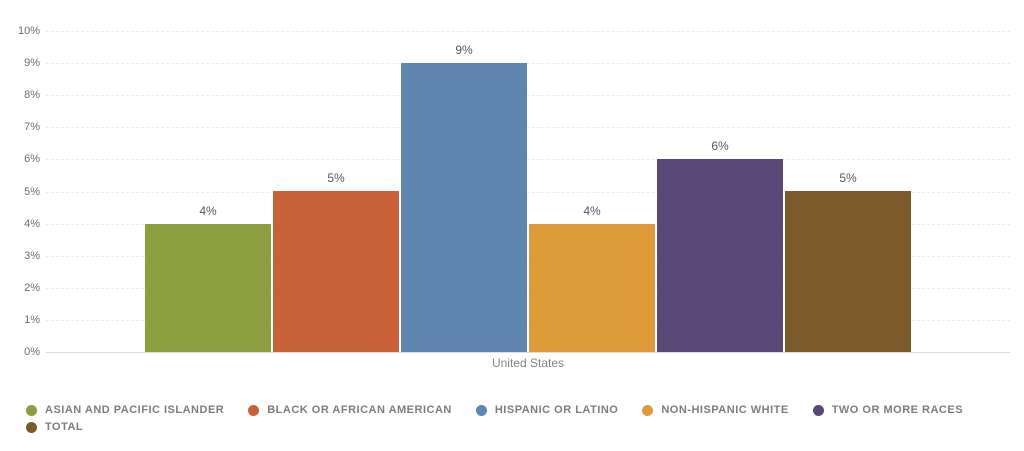 The image size is (1024, 451). What do you see at coordinates (32, 287) in the screenshot?
I see `y-tick-2: 2%` at bounding box center [32, 287].